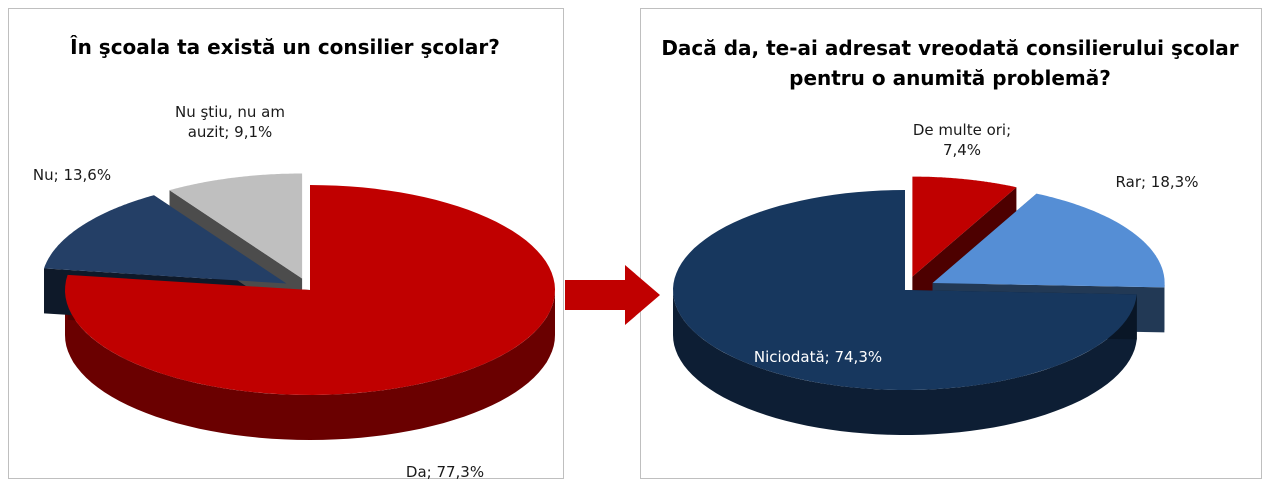 The width and height of the screenshot is (1268, 483). Describe the element at coordinates (445, 472) in the screenshot. I see `data-label: Da; 77,3%` at that location.